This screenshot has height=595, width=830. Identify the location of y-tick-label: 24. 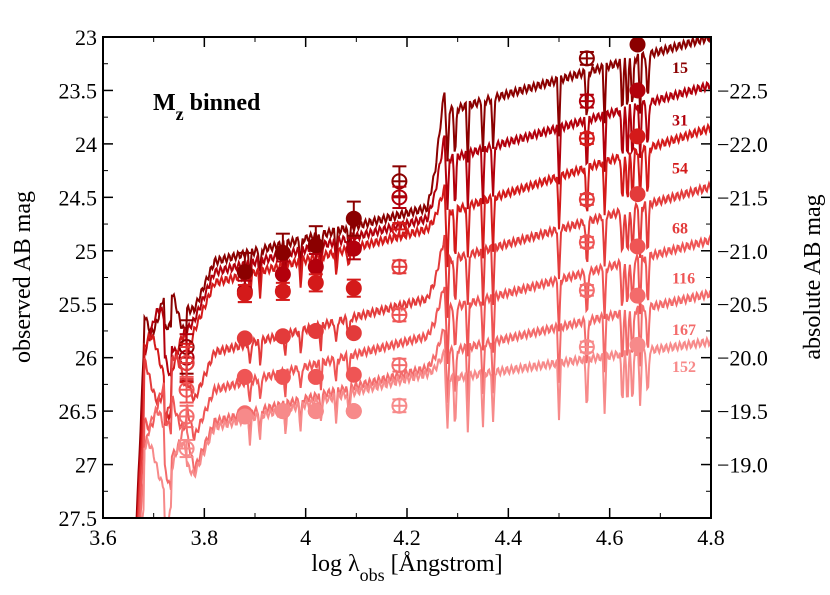
(86, 144).